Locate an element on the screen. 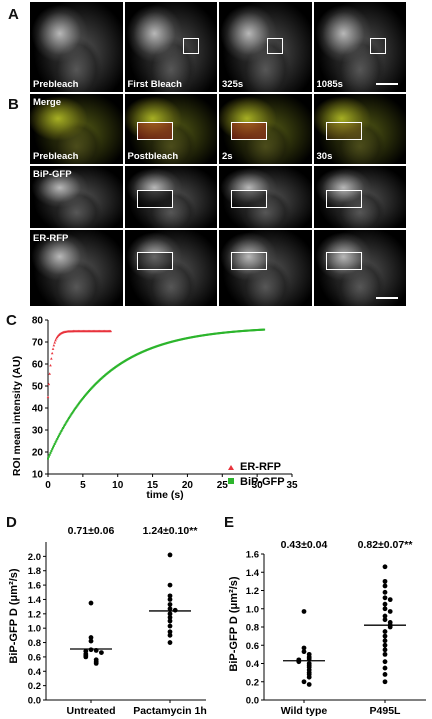 This screenshot has width=432, height=719. c-ytick-label: 60 is located at coordinates (38, 365).